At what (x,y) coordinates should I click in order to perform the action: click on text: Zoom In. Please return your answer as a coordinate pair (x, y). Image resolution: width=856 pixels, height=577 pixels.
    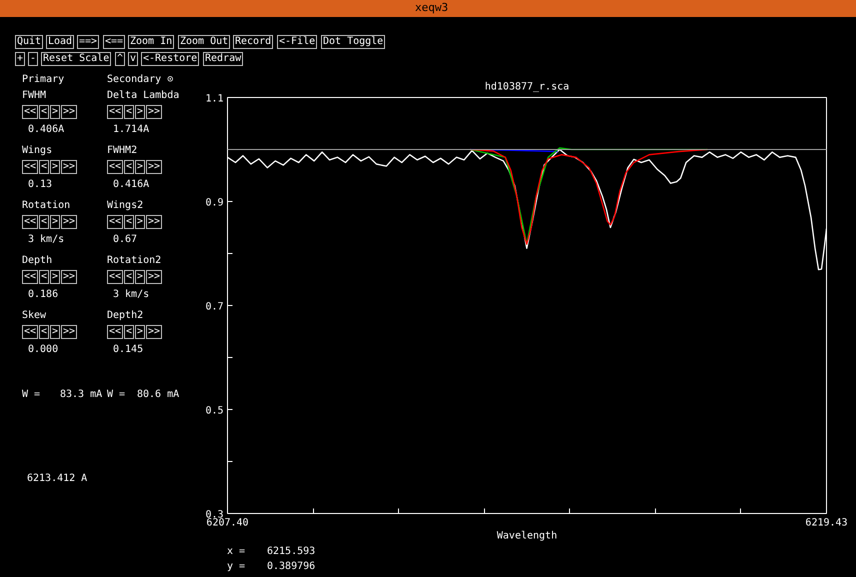
    Looking at the image, I should click on (151, 42).